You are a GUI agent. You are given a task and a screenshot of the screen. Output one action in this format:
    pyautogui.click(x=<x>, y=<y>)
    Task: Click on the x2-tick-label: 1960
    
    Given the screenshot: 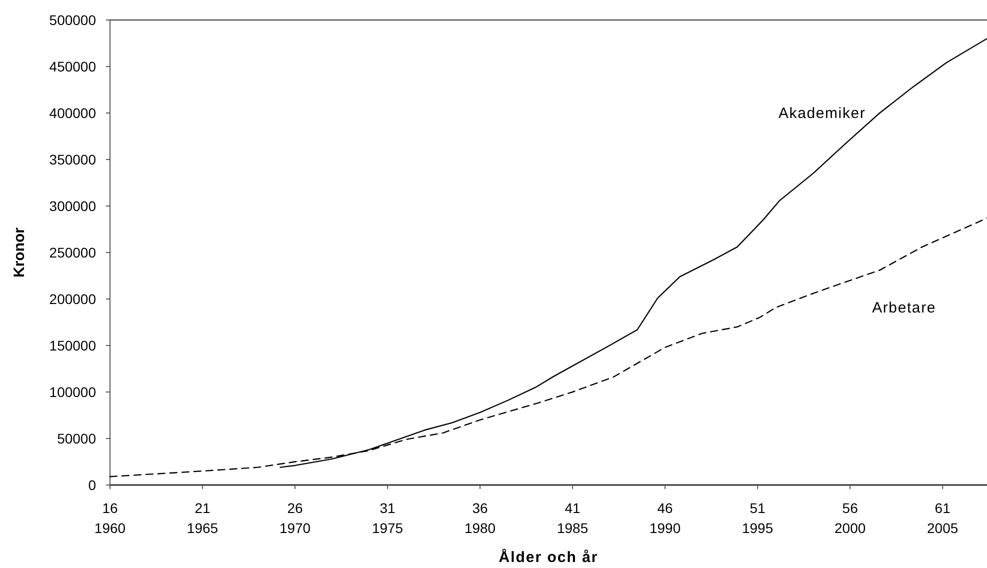 What is the action you would take?
    pyautogui.click(x=110, y=528)
    